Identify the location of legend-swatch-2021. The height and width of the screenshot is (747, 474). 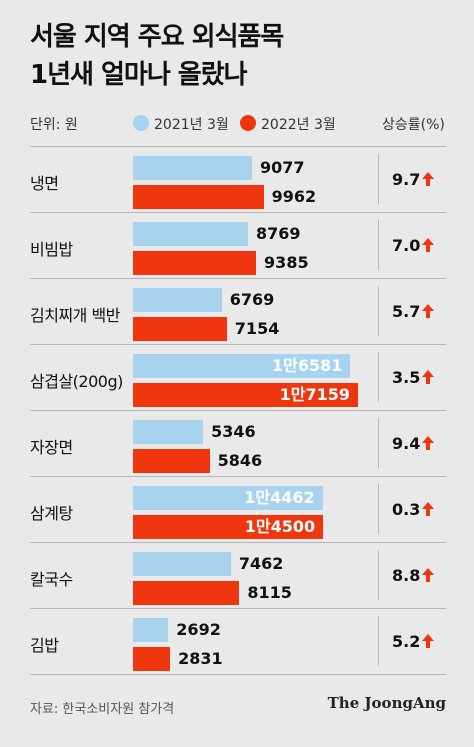
(141, 123).